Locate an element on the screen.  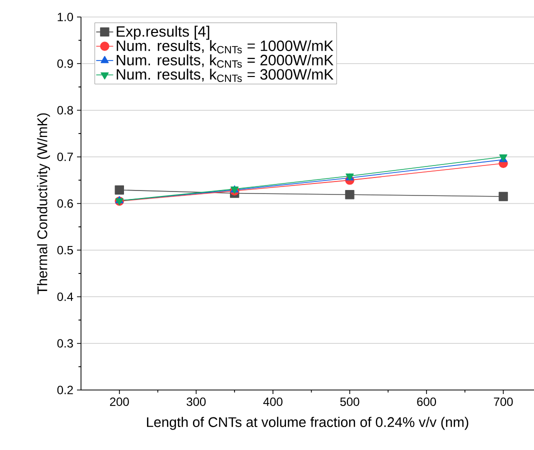
legend-label: Exp.results [4] is located at coordinates (163, 33).